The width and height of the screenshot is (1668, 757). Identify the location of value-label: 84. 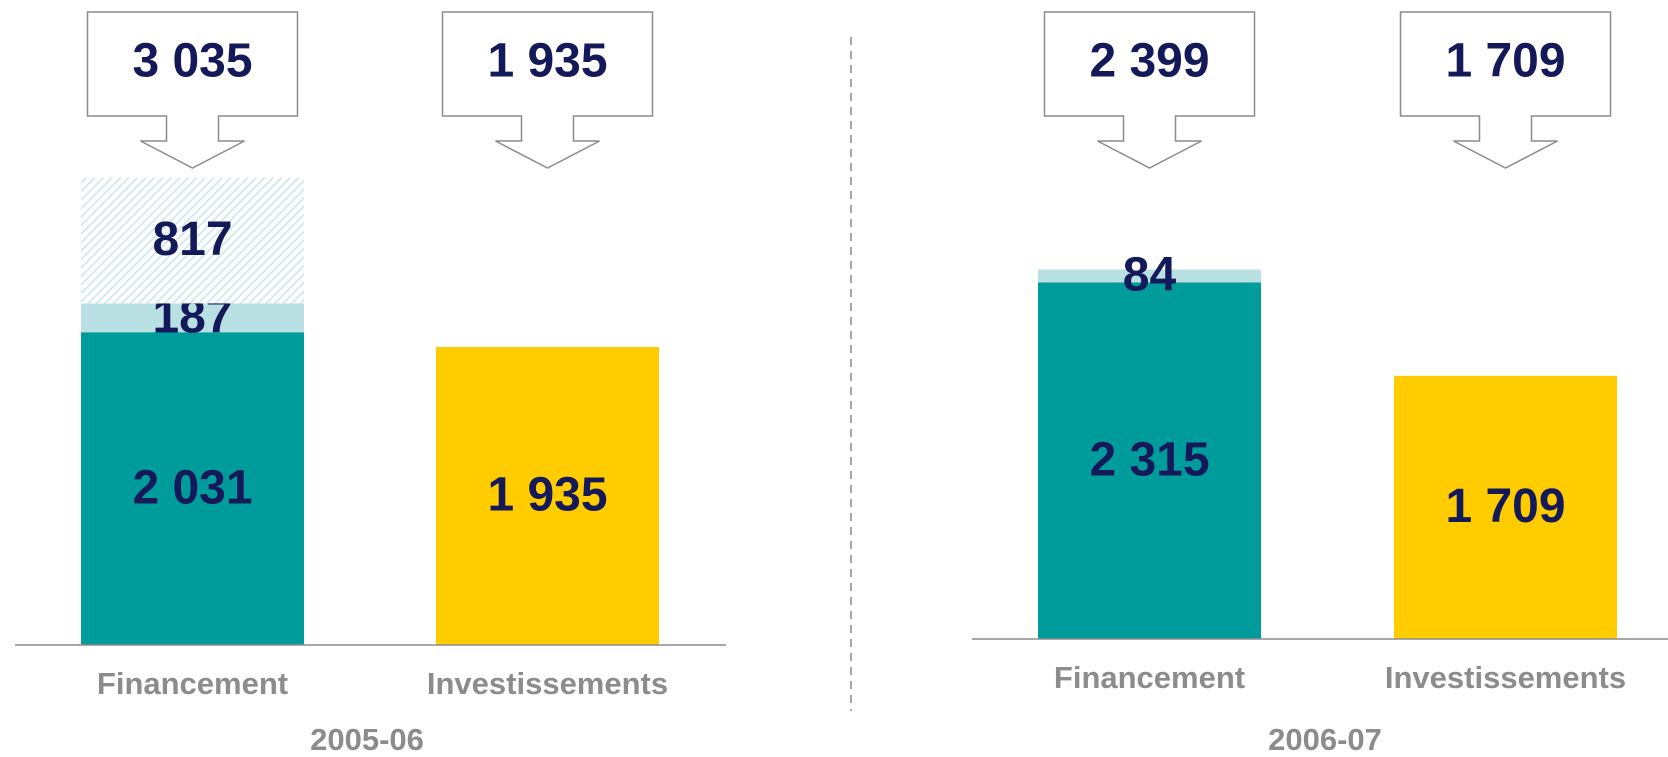
(1150, 275).